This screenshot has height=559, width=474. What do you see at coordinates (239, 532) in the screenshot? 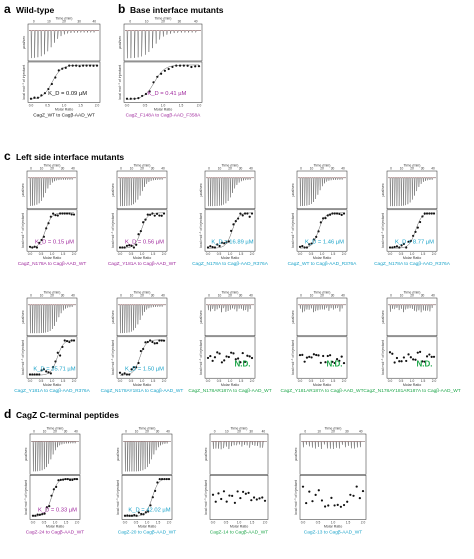
I see `panel-caption: CagZ-14 to Cagβ-AAD_WT` at bounding box center [239, 532].